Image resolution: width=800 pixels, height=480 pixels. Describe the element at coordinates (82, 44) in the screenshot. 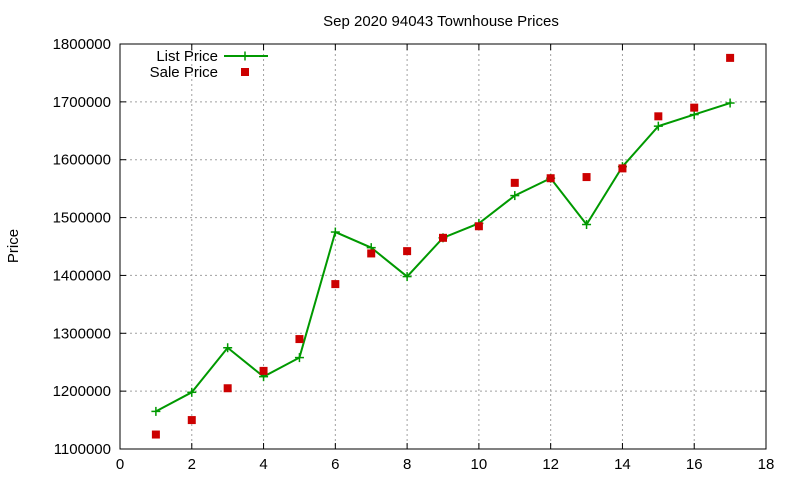

I see `y-tick-label: 1800000` at that location.